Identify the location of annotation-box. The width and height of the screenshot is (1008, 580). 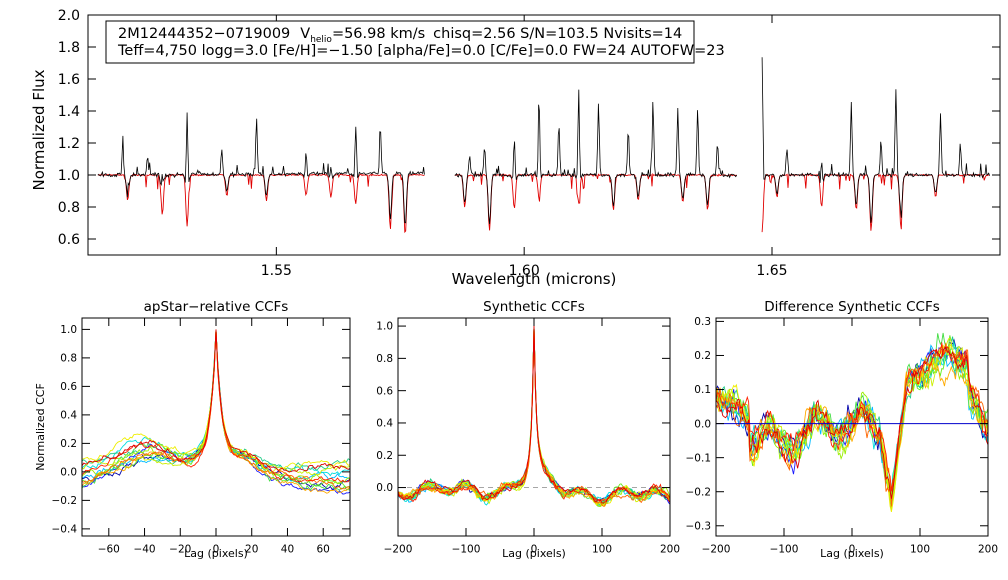
(400, 42).